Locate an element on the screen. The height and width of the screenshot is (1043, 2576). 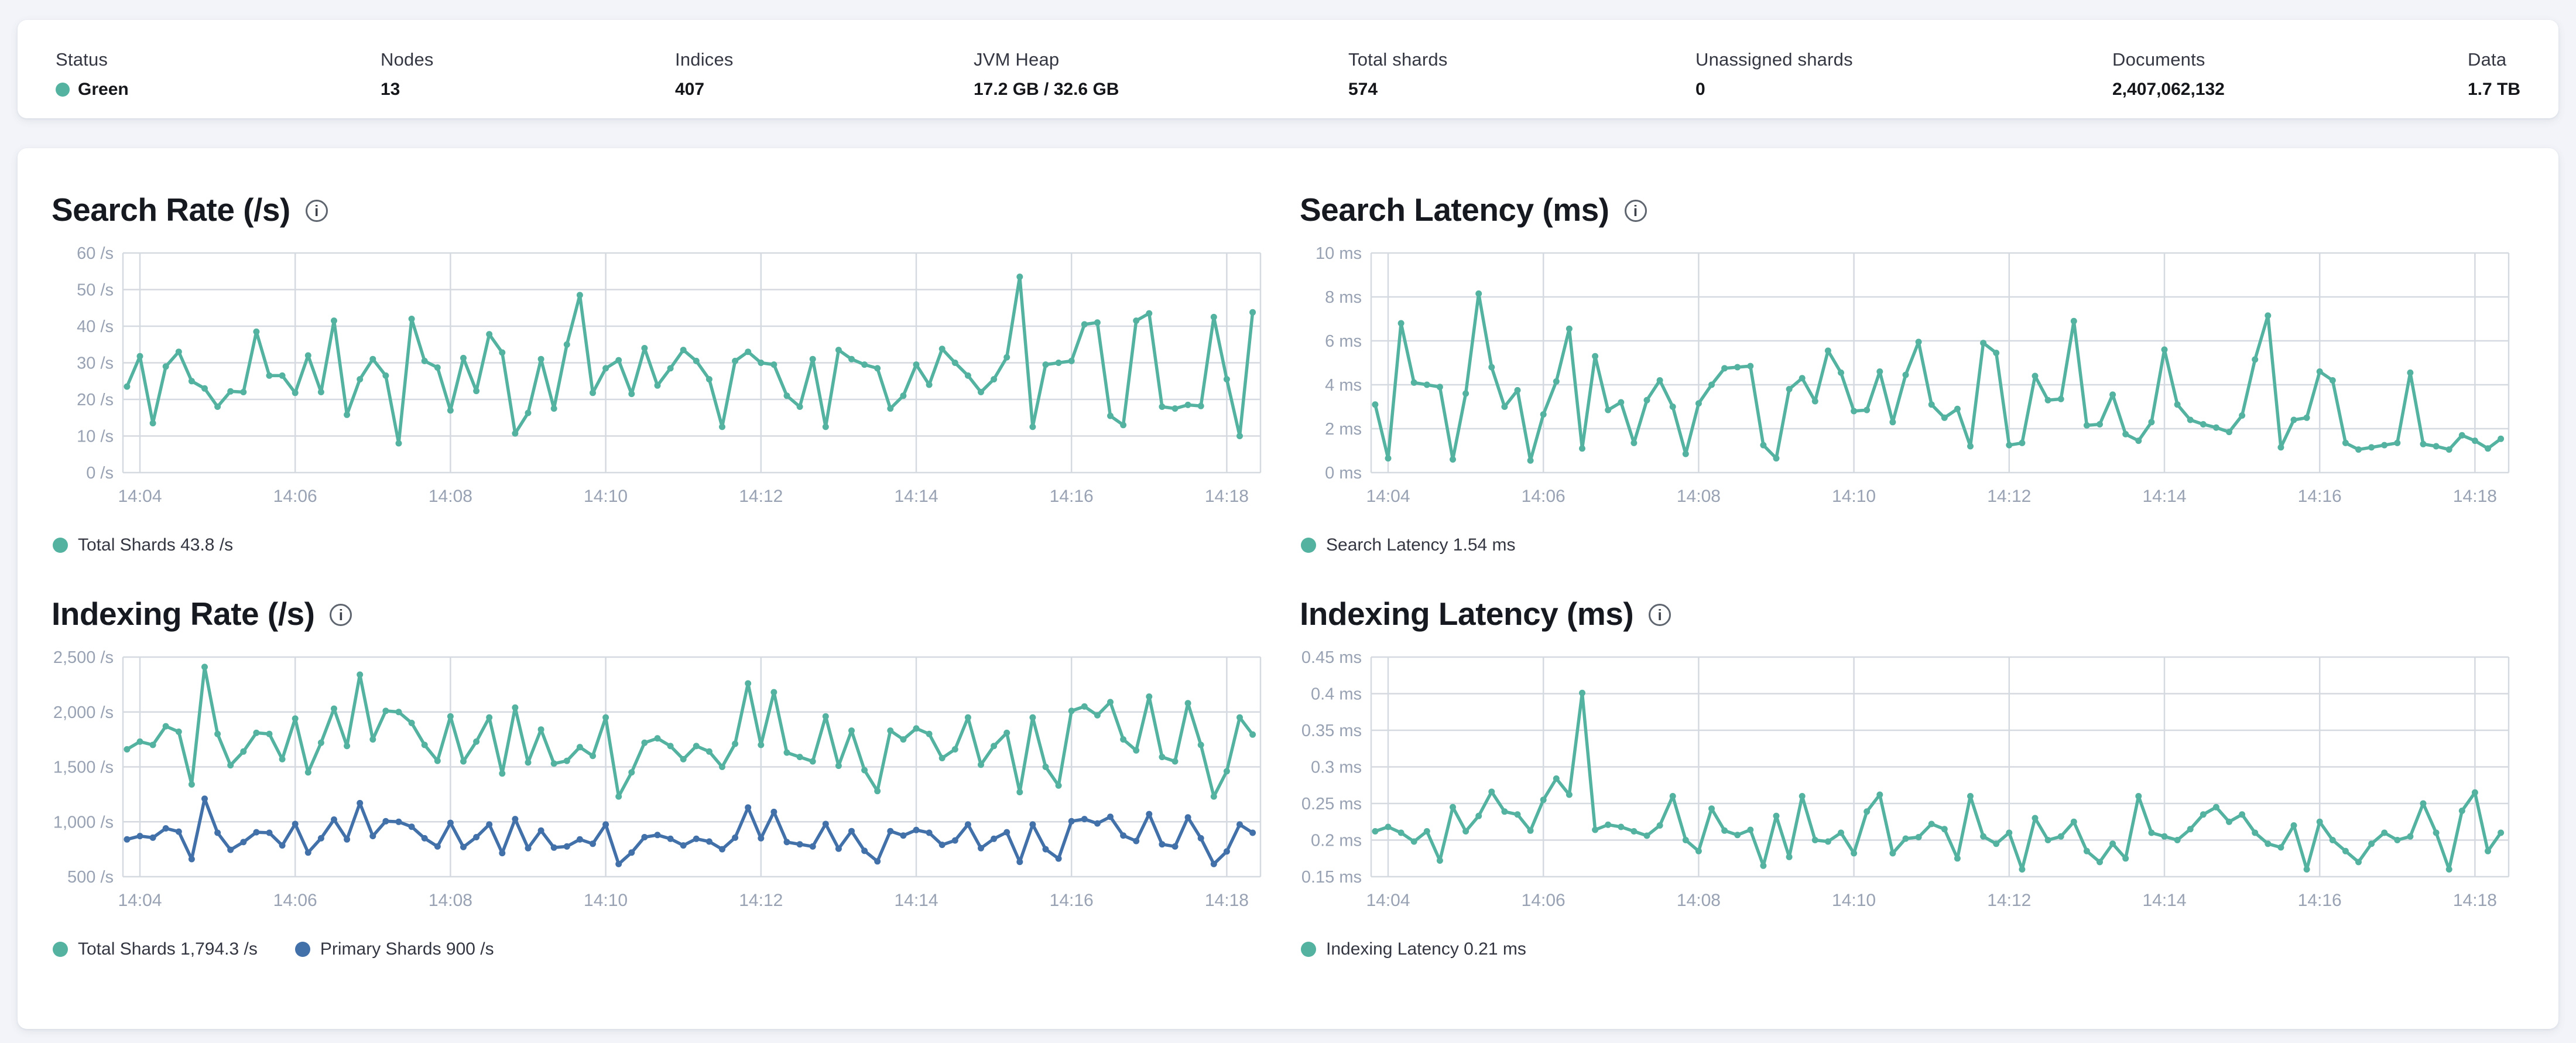
svg-text: 8 ms is located at coordinates (1343, 297).